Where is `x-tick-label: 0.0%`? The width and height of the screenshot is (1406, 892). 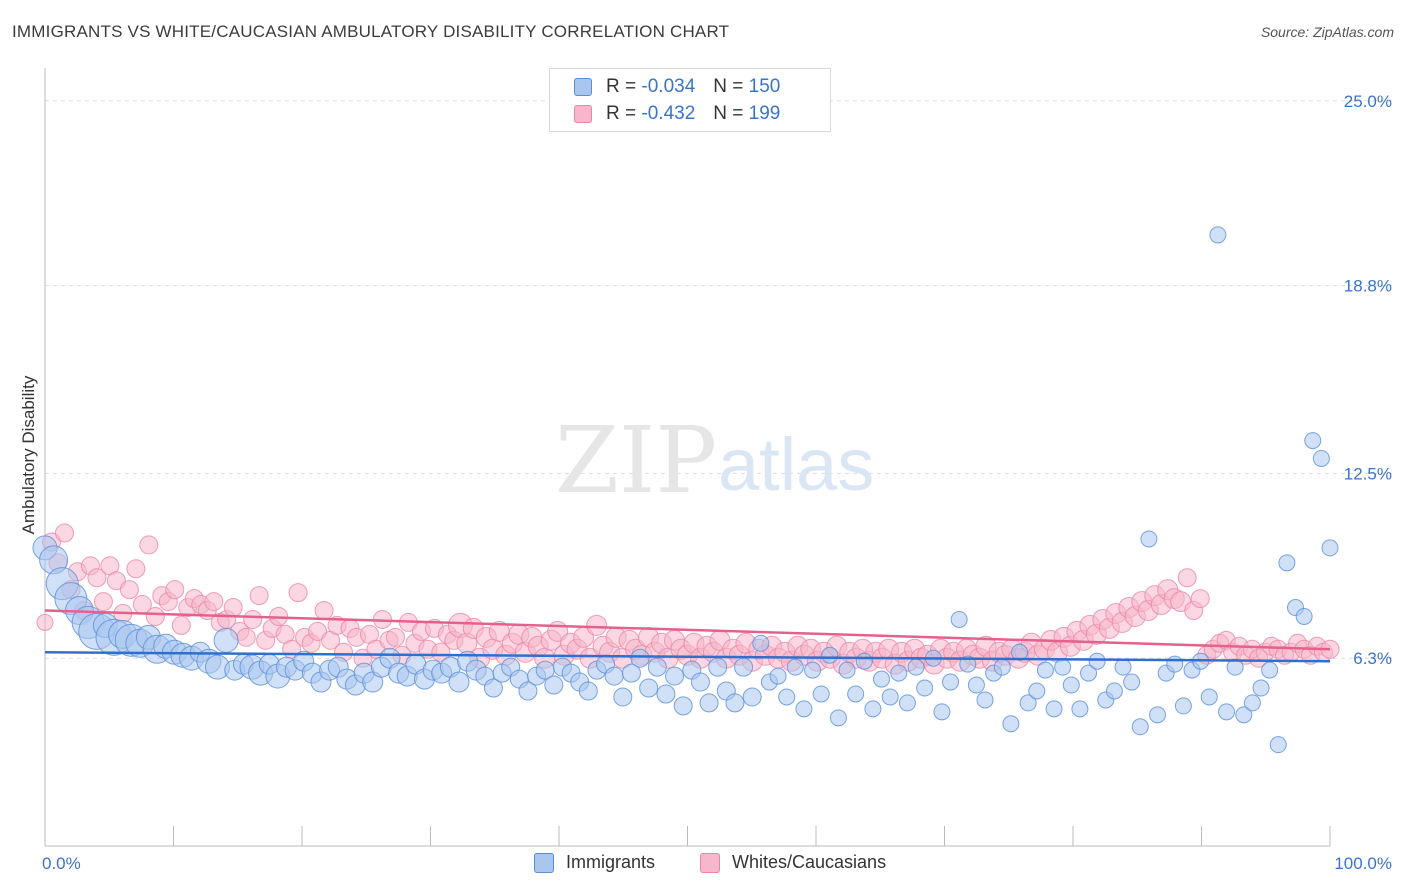 x-tick-label: 0.0% is located at coordinates (61, 863).